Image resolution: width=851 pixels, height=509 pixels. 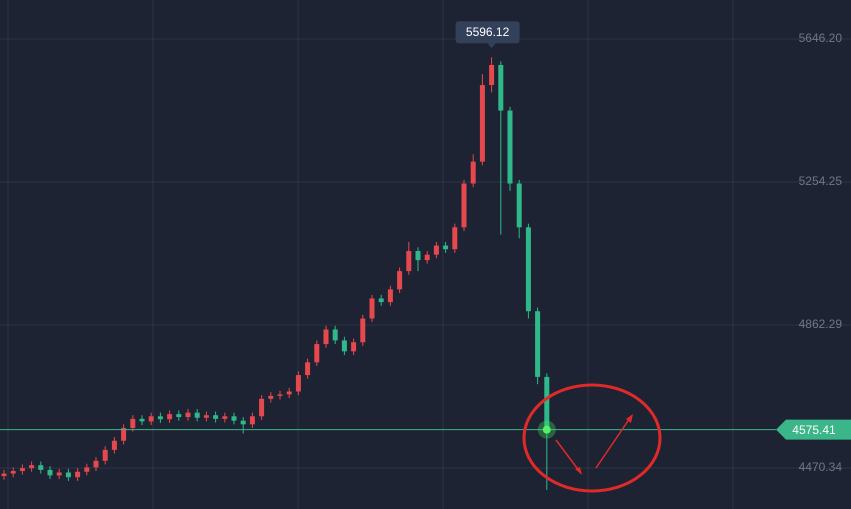 What do you see at coordinates (821, 324) in the screenshot?
I see `y-tick-label: 4862.29` at bounding box center [821, 324].